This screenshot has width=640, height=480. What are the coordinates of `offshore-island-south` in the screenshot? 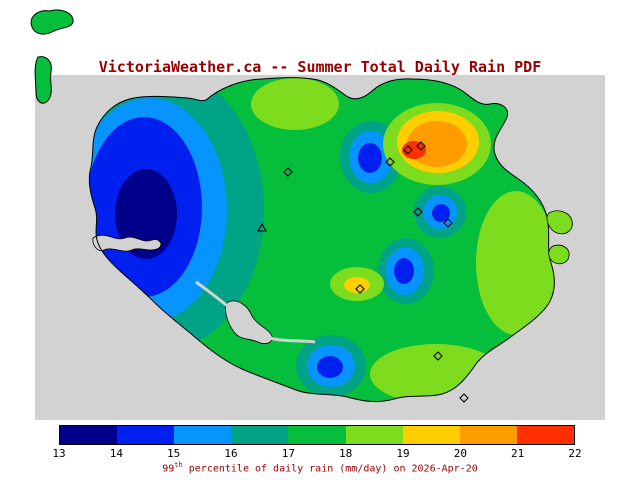 It's located at (559, 254).